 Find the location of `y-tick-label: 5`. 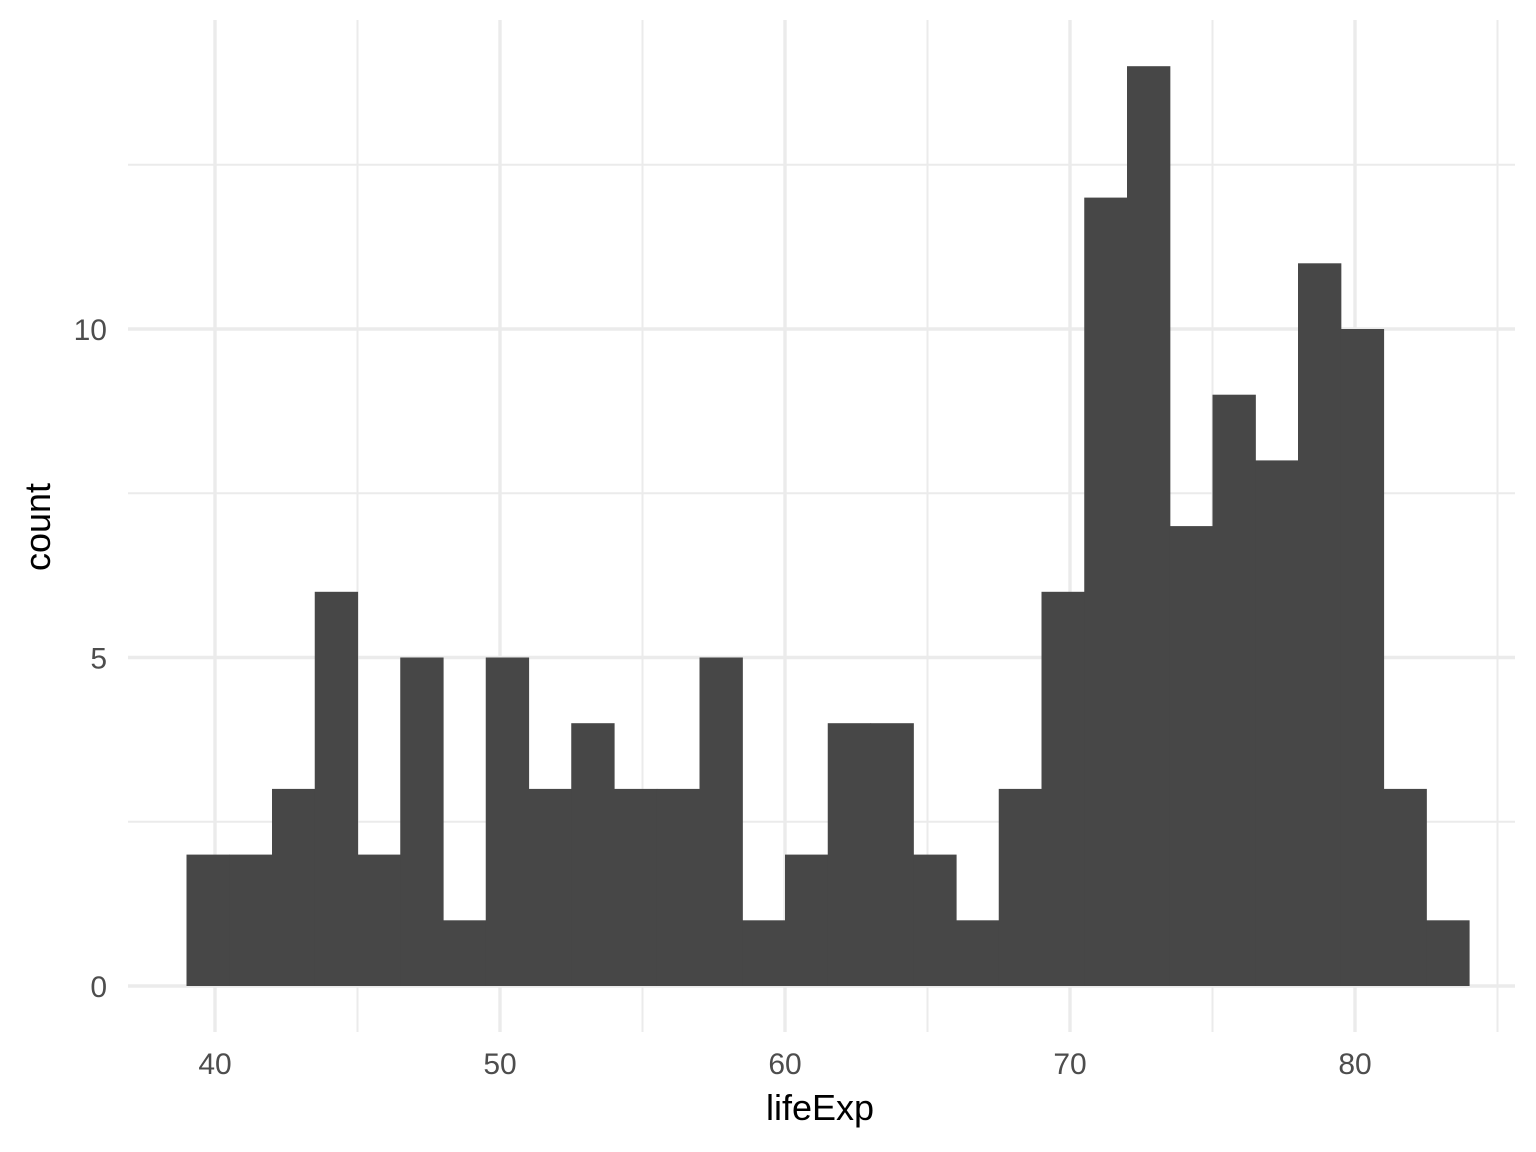

y-tick-label: 5 is located at coordinates (98, 659).